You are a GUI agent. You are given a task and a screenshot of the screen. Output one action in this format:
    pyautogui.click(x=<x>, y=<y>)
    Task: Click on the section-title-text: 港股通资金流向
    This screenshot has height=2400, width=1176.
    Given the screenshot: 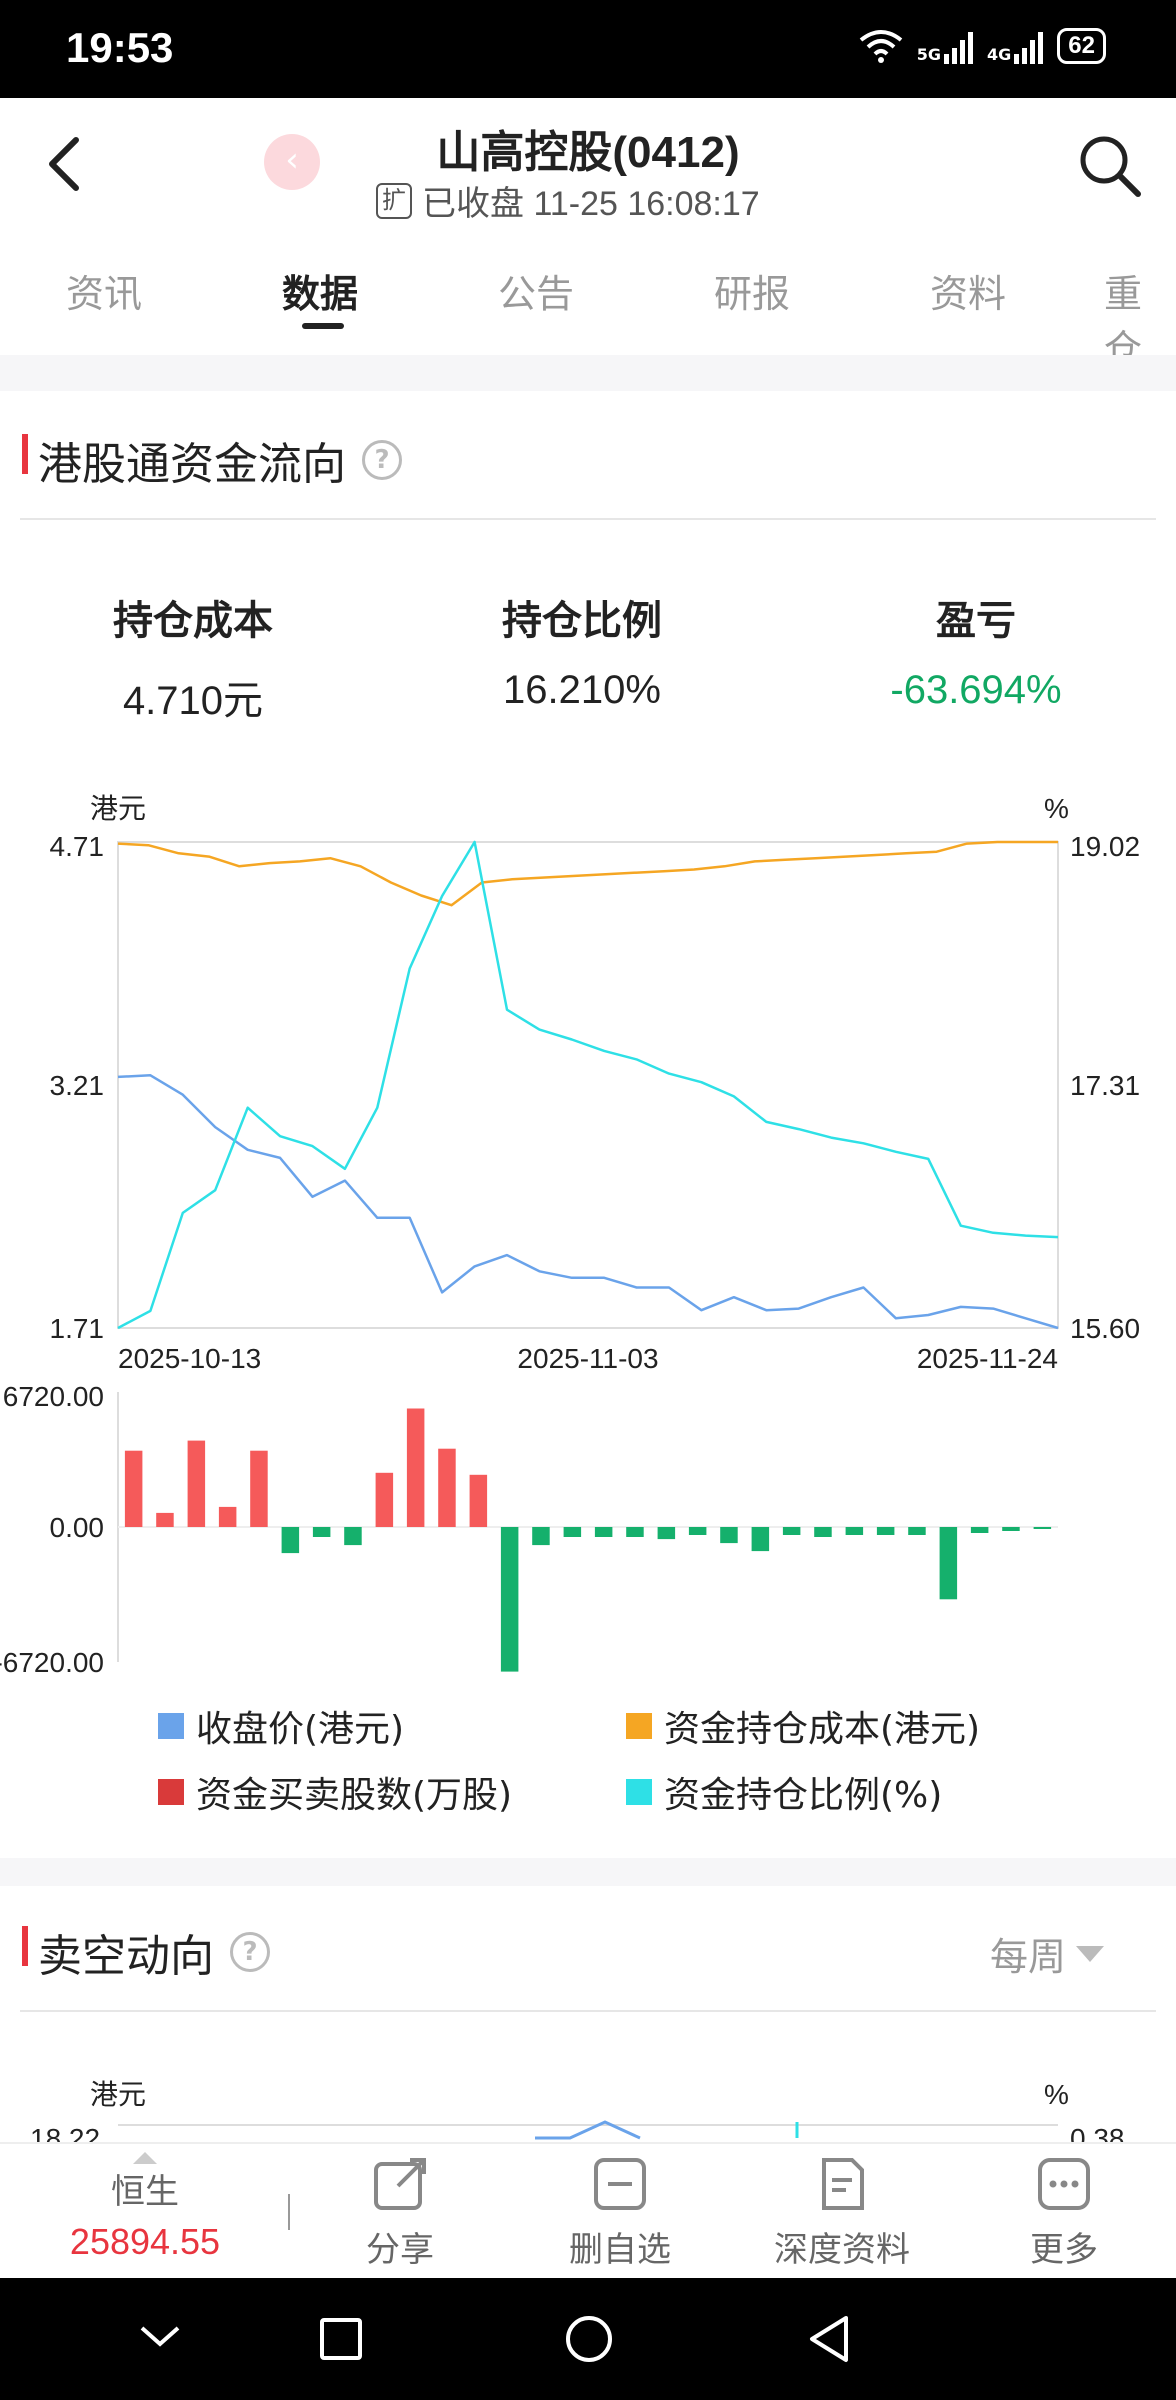 What is the action you would take?
    pyautogui.click(x=192, y=464)
    